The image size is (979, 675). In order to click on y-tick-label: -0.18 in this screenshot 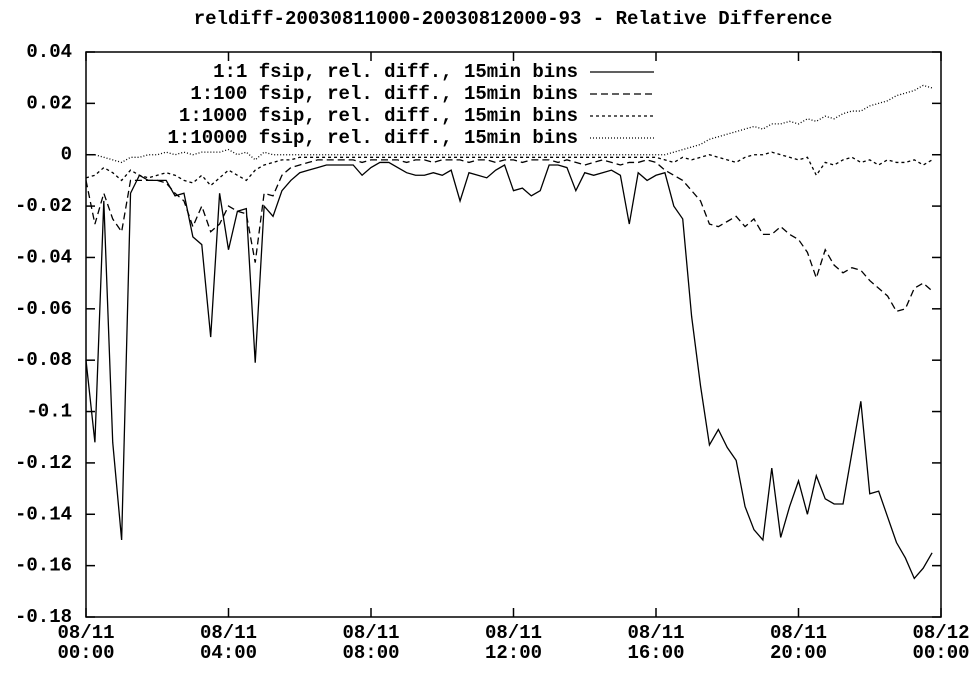, I will do `click(43, 617)`.